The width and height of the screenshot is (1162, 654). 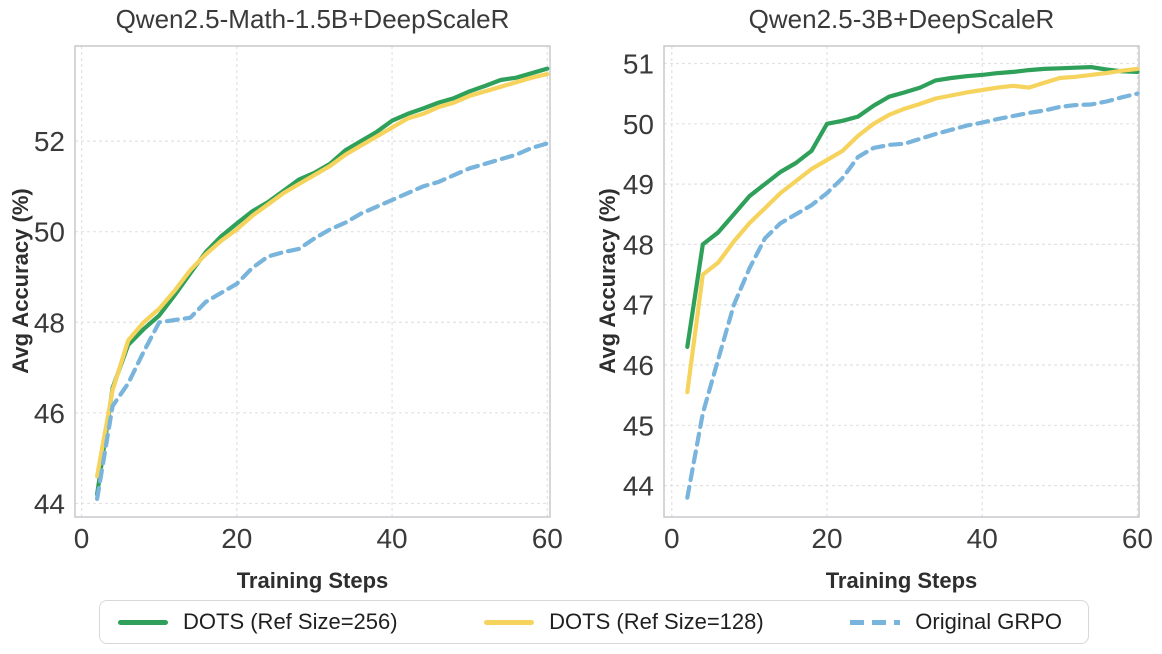 What do you see at coordinates (901, 580) in the screenshot?
I see `x-axis-label-right: Training Steps` at bounding box center [901, 580].